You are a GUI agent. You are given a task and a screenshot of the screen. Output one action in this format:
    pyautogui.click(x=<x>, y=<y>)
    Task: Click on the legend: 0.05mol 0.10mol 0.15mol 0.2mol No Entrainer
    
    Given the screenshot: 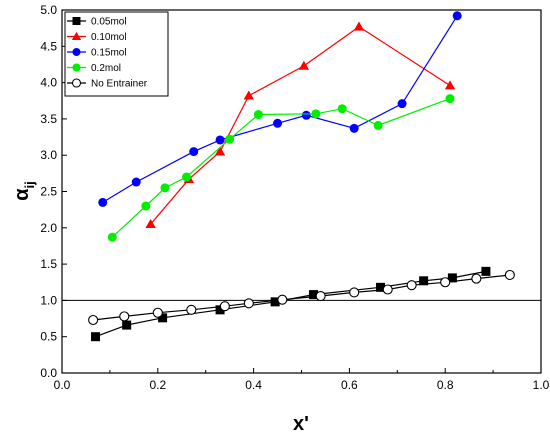 What is the action you would take?
    pyautogui.click(x=116, y=54)
    